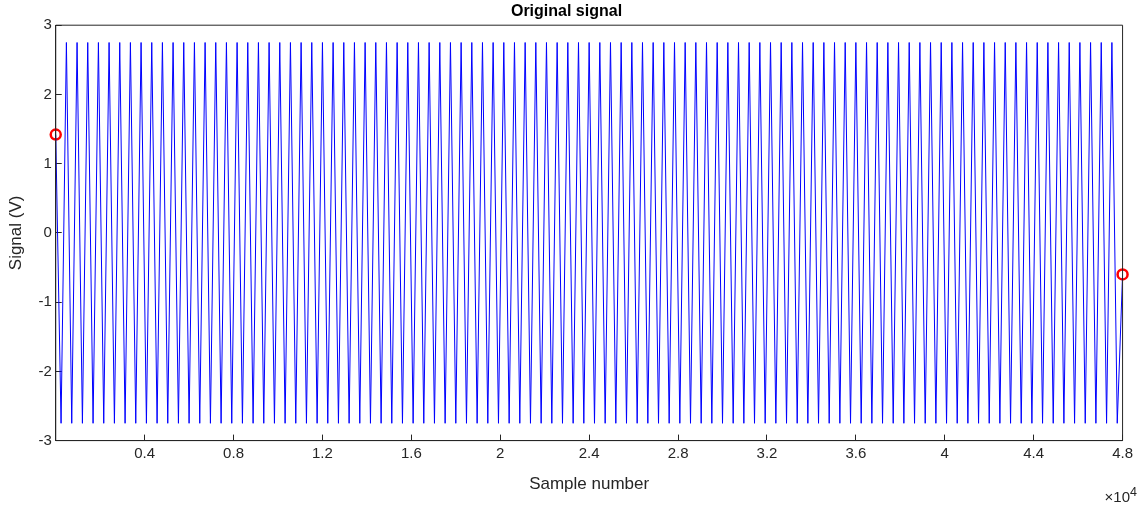  I want to click on y-tick-label: -2, so click(45, 370).